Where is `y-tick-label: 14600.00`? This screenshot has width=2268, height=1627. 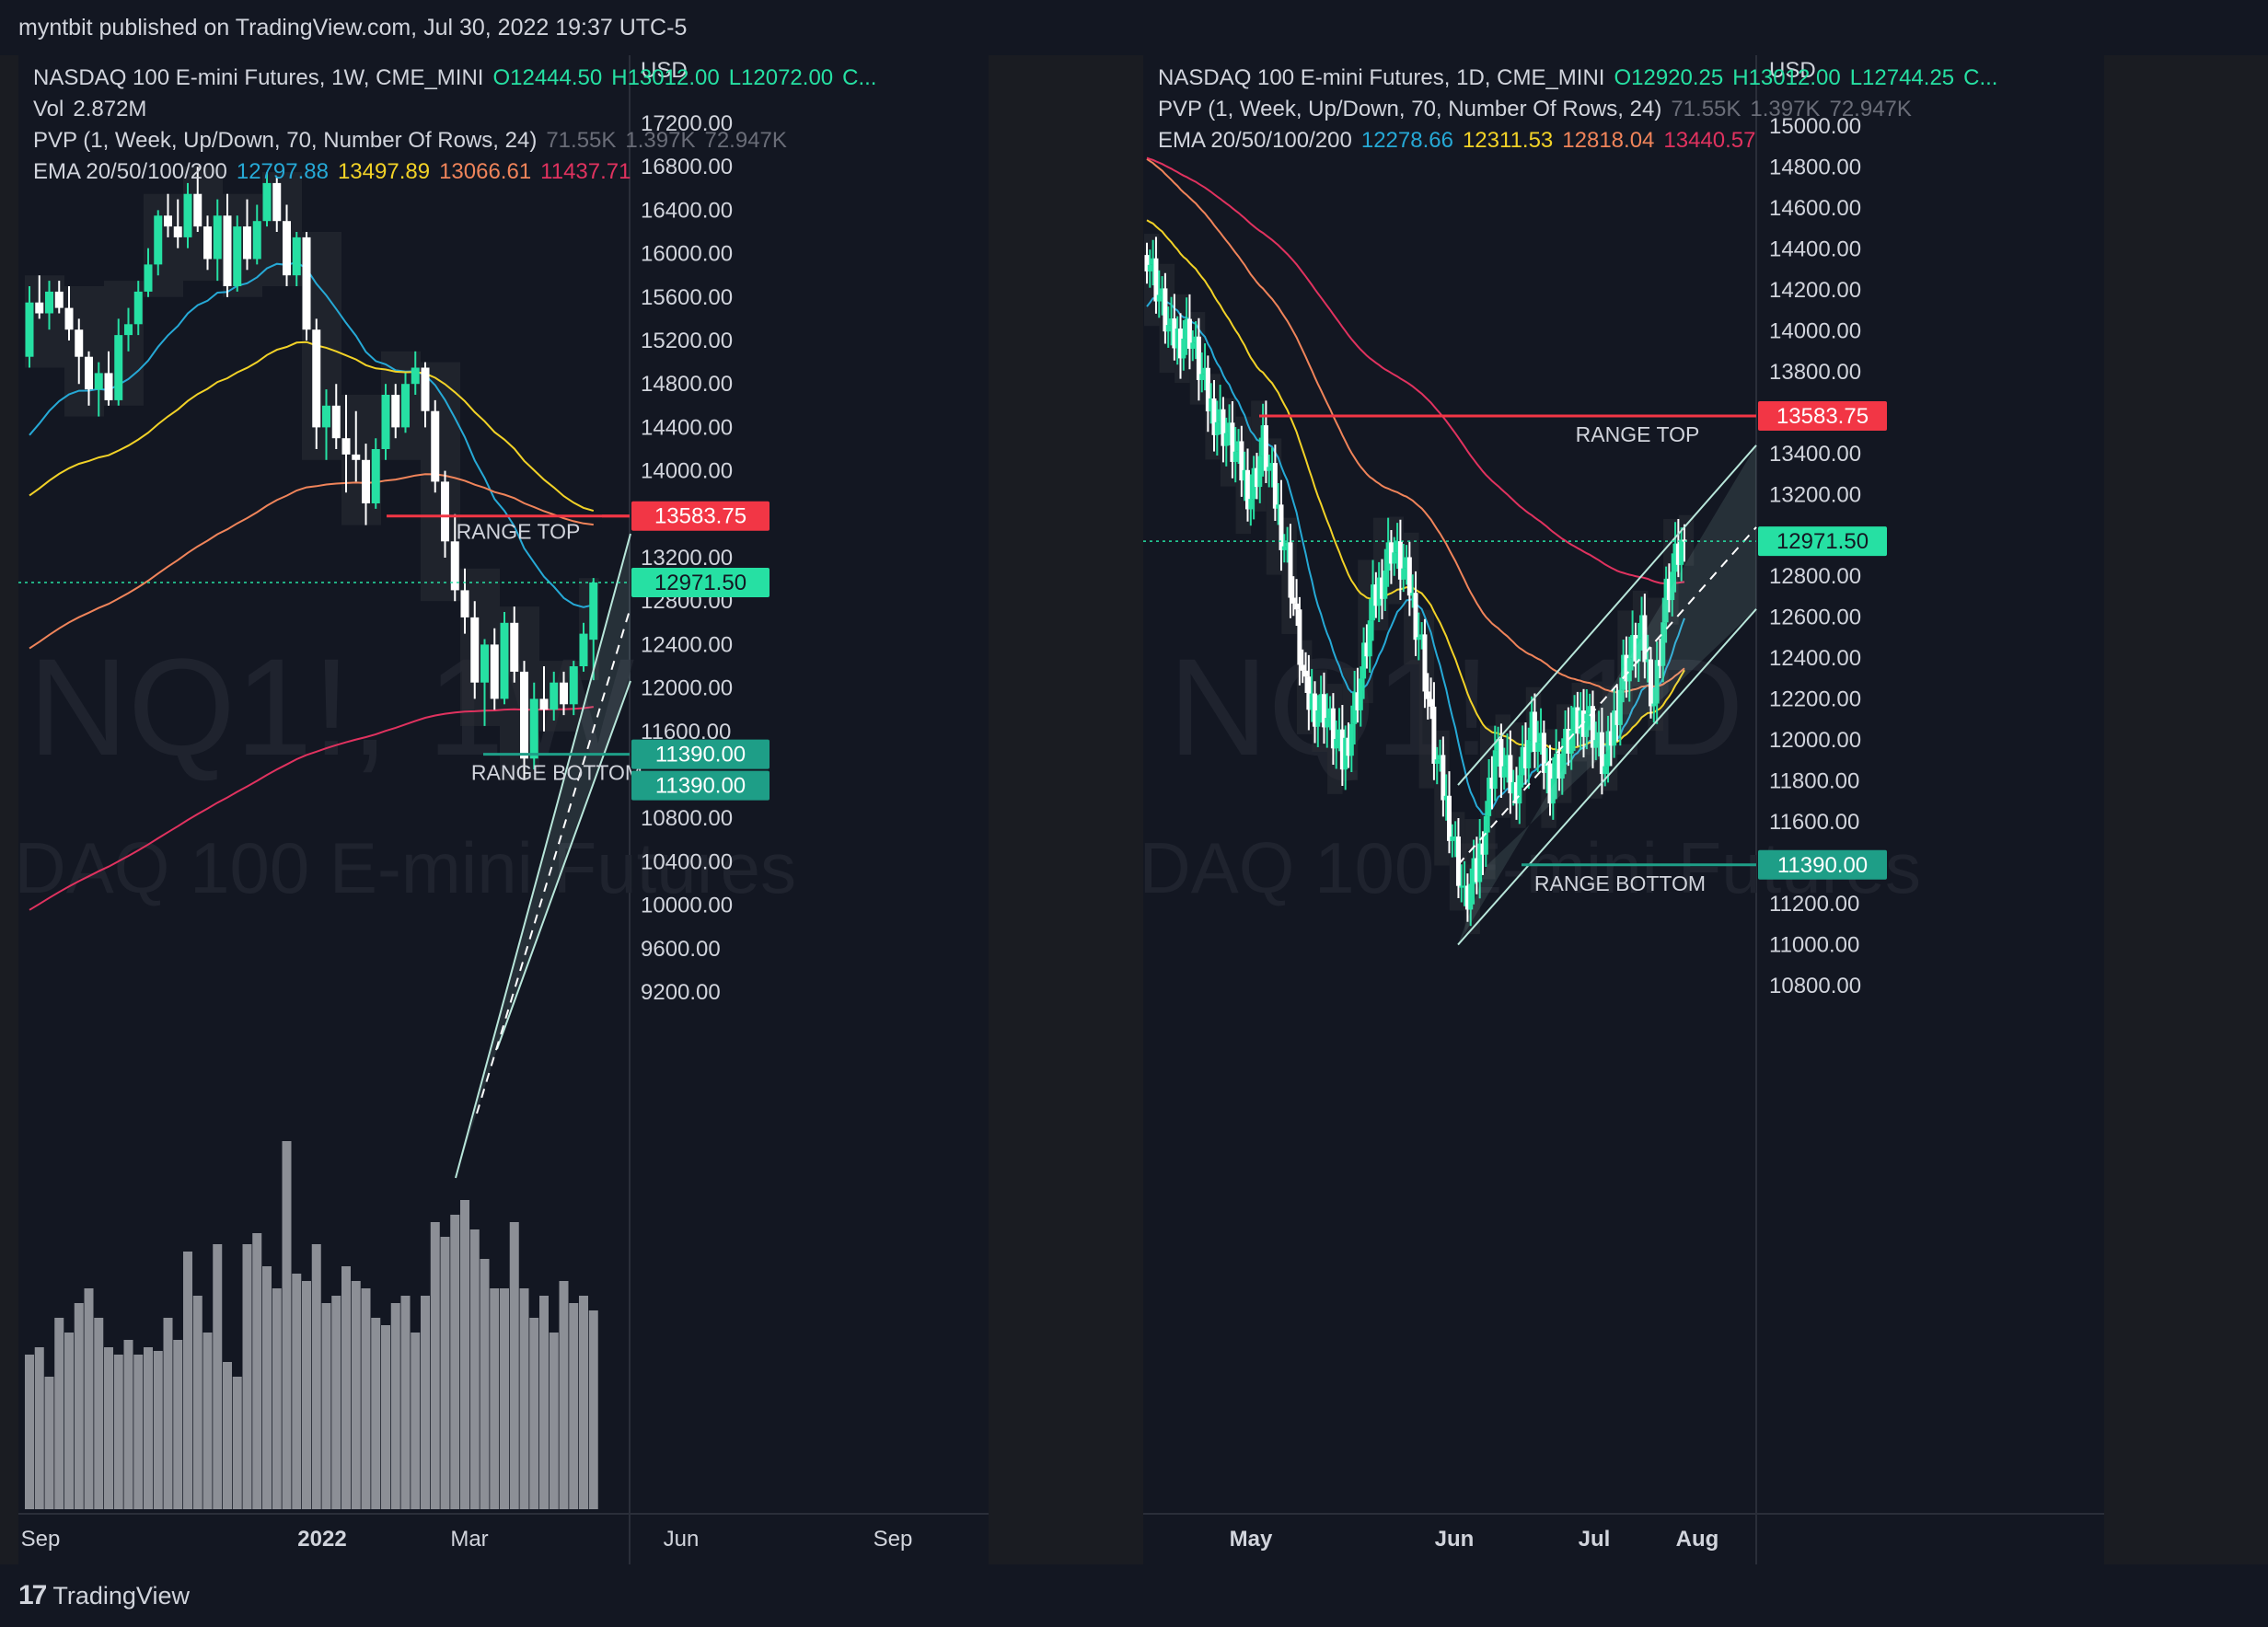
y-tick-label: 14600.00 is located at coordinates (1815, 208).